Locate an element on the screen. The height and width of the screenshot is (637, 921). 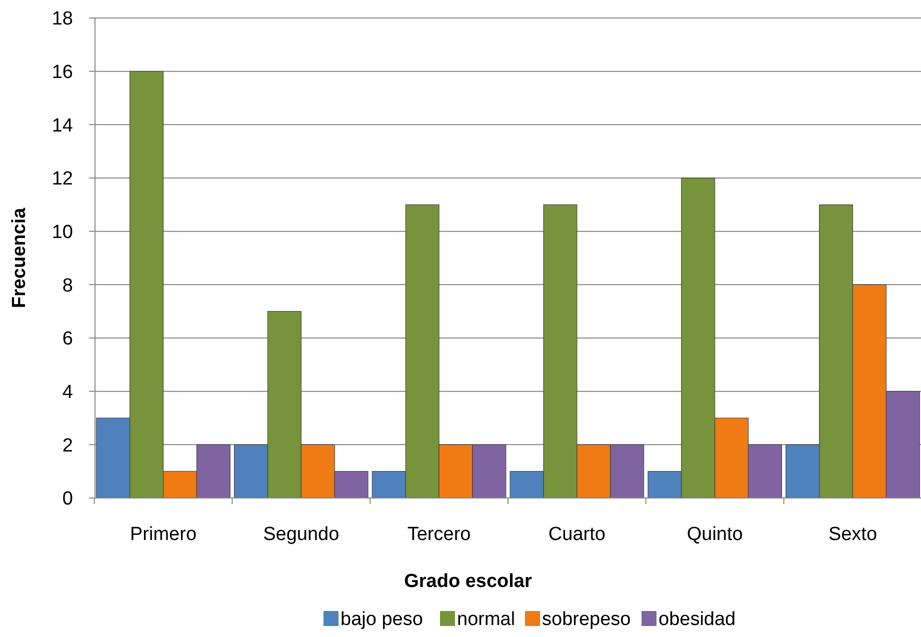
y-tick-label: 2 is located at coordinates (67, 445).